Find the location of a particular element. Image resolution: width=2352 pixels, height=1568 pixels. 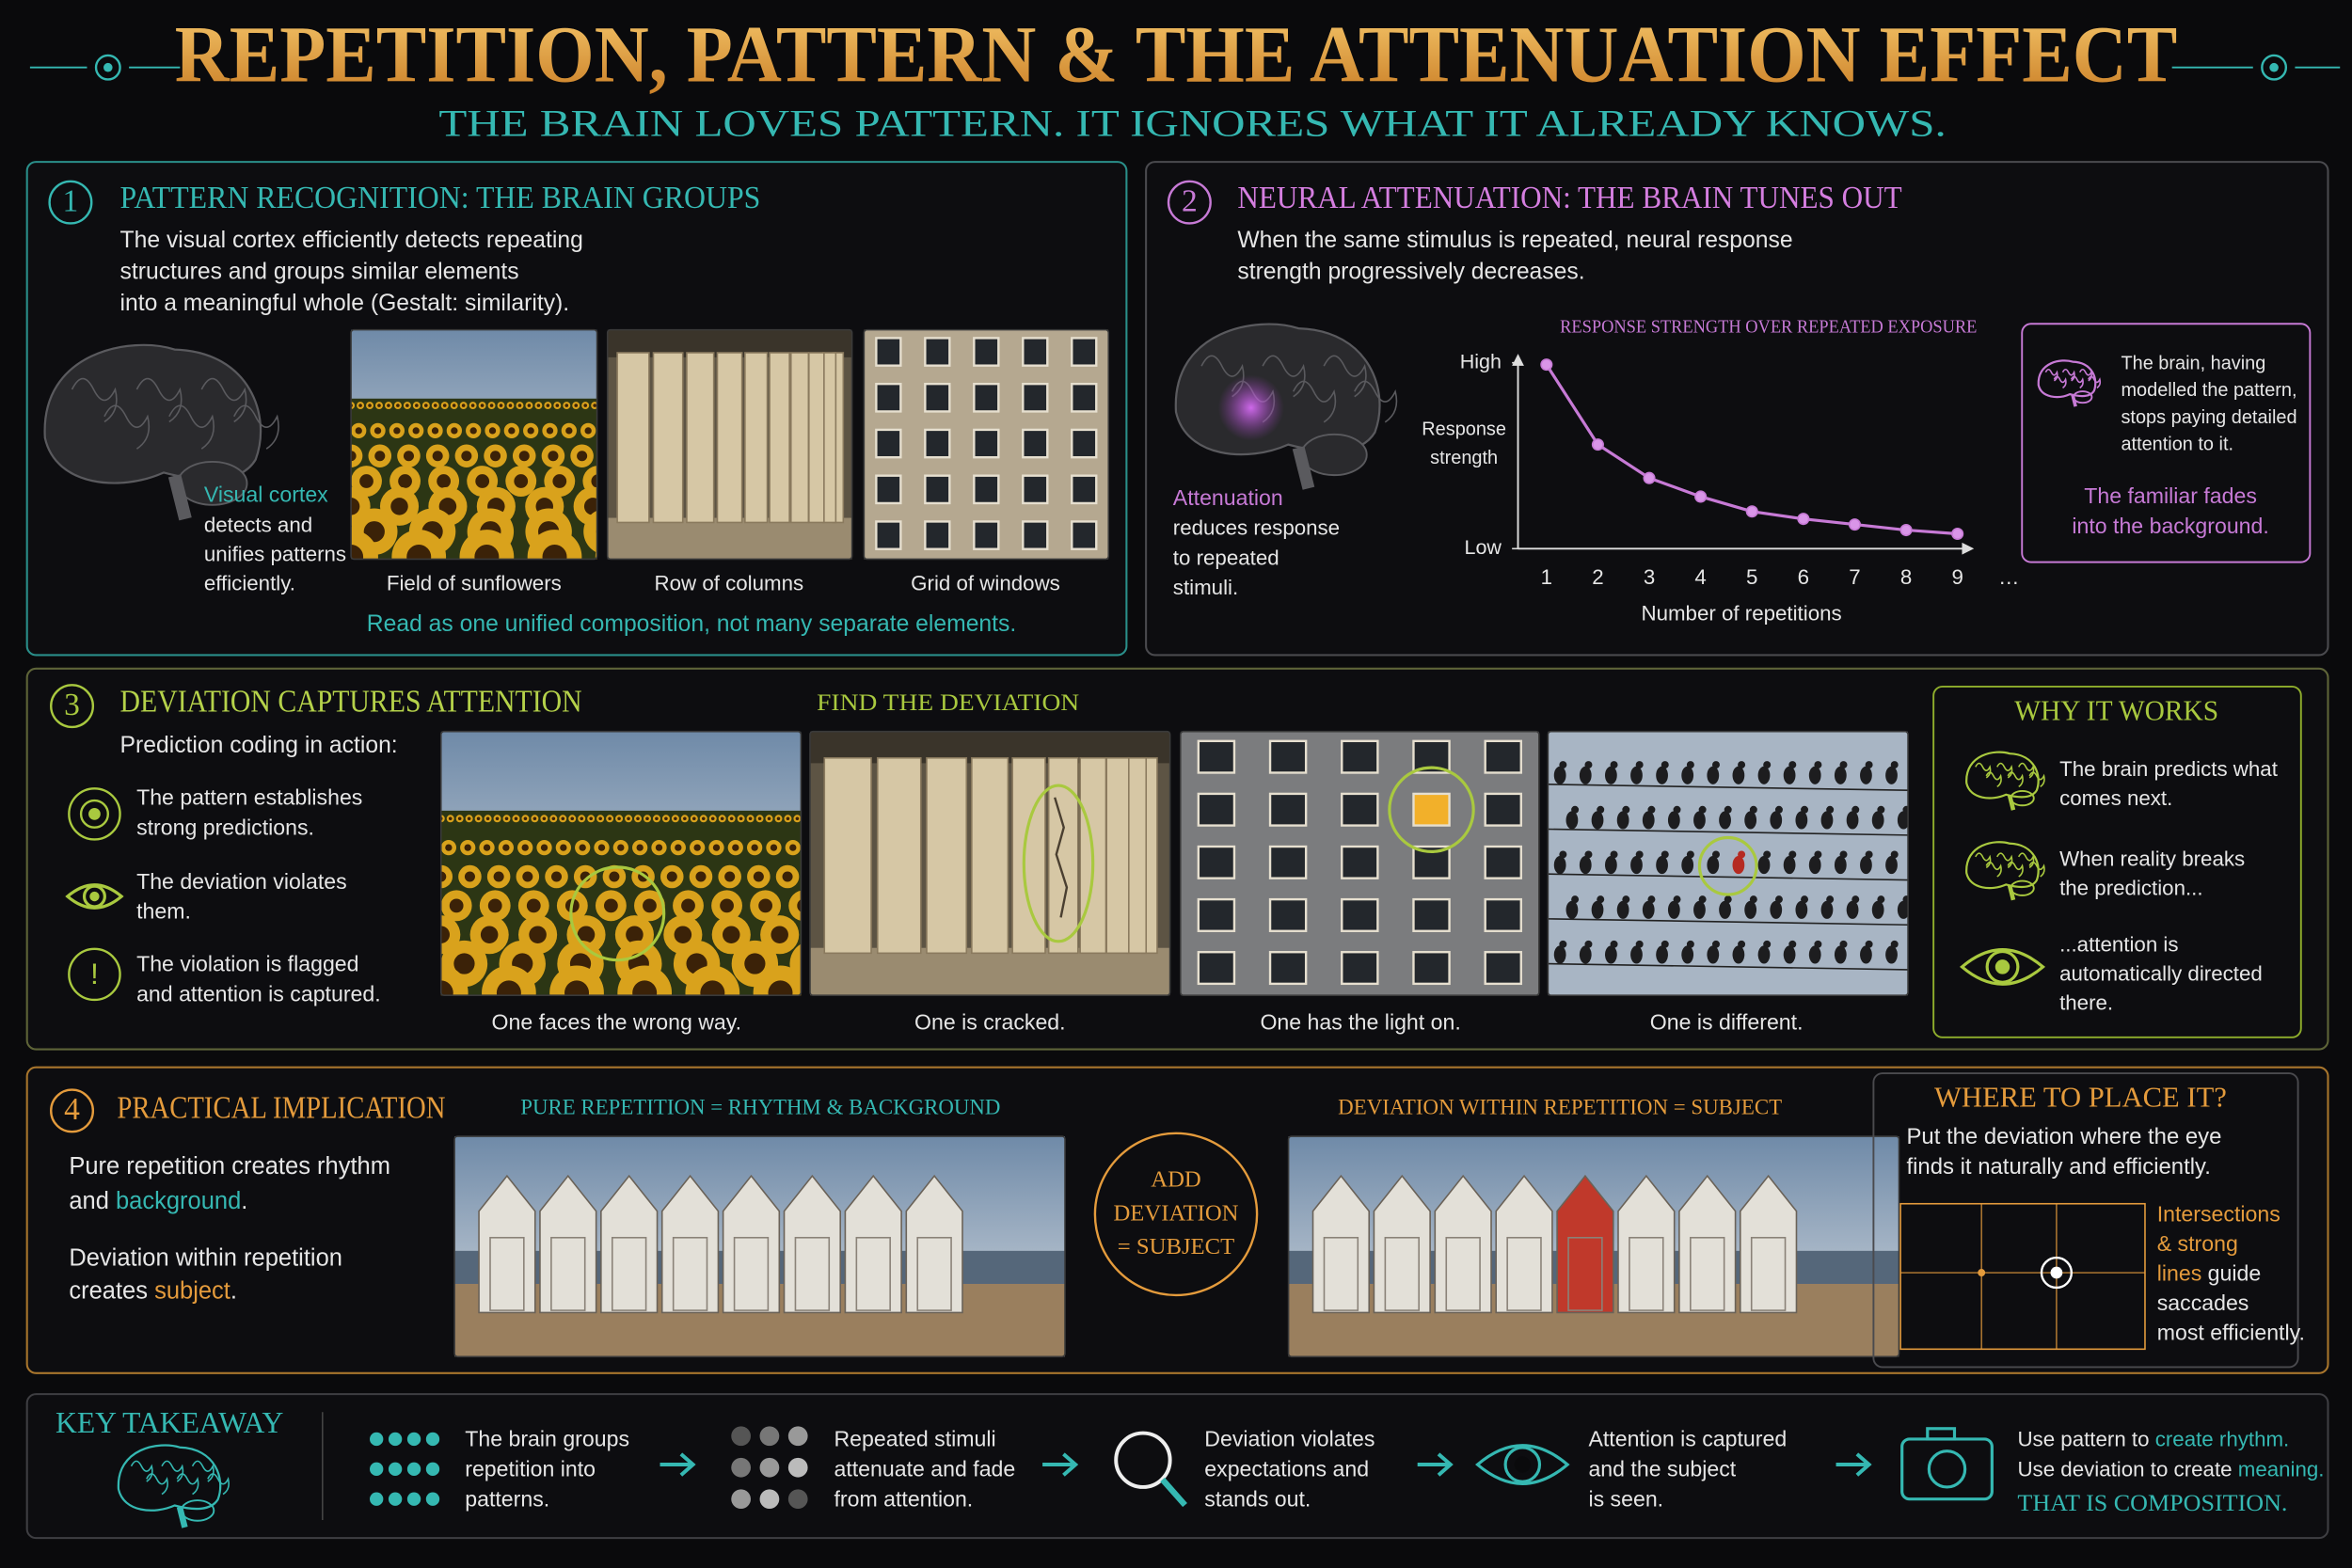

eye-icon is located at coordinates (94, 896).